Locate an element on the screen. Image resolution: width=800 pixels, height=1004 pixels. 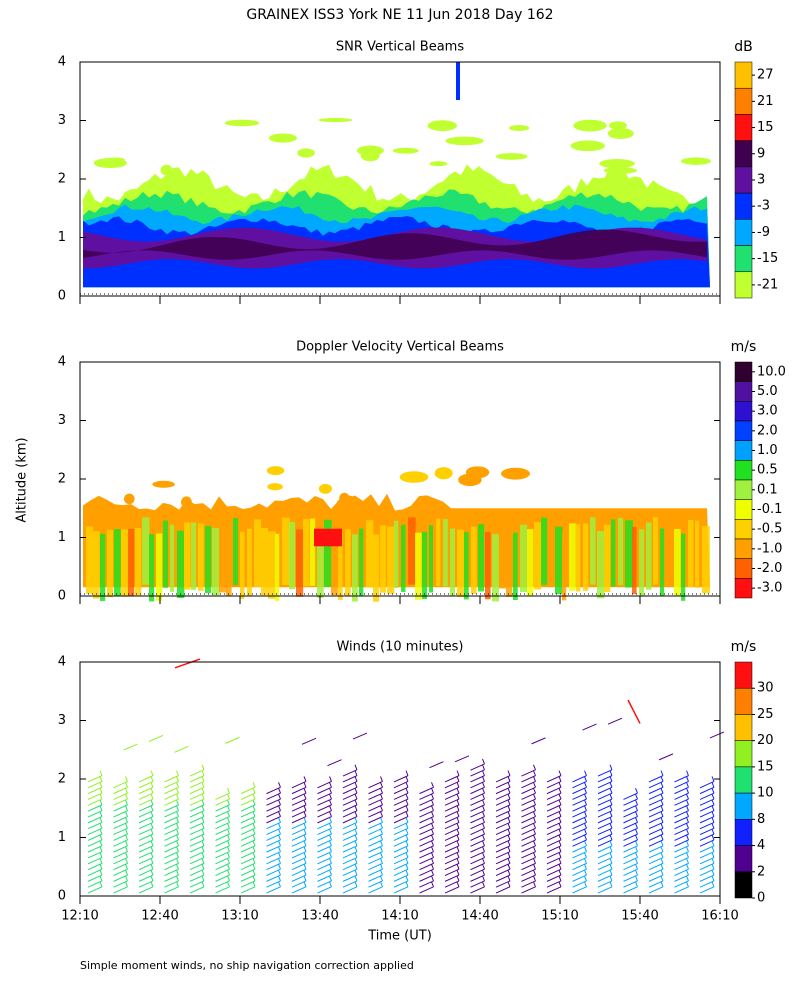
colorbar-label: -0.1 is located at coordinates (769, 509).